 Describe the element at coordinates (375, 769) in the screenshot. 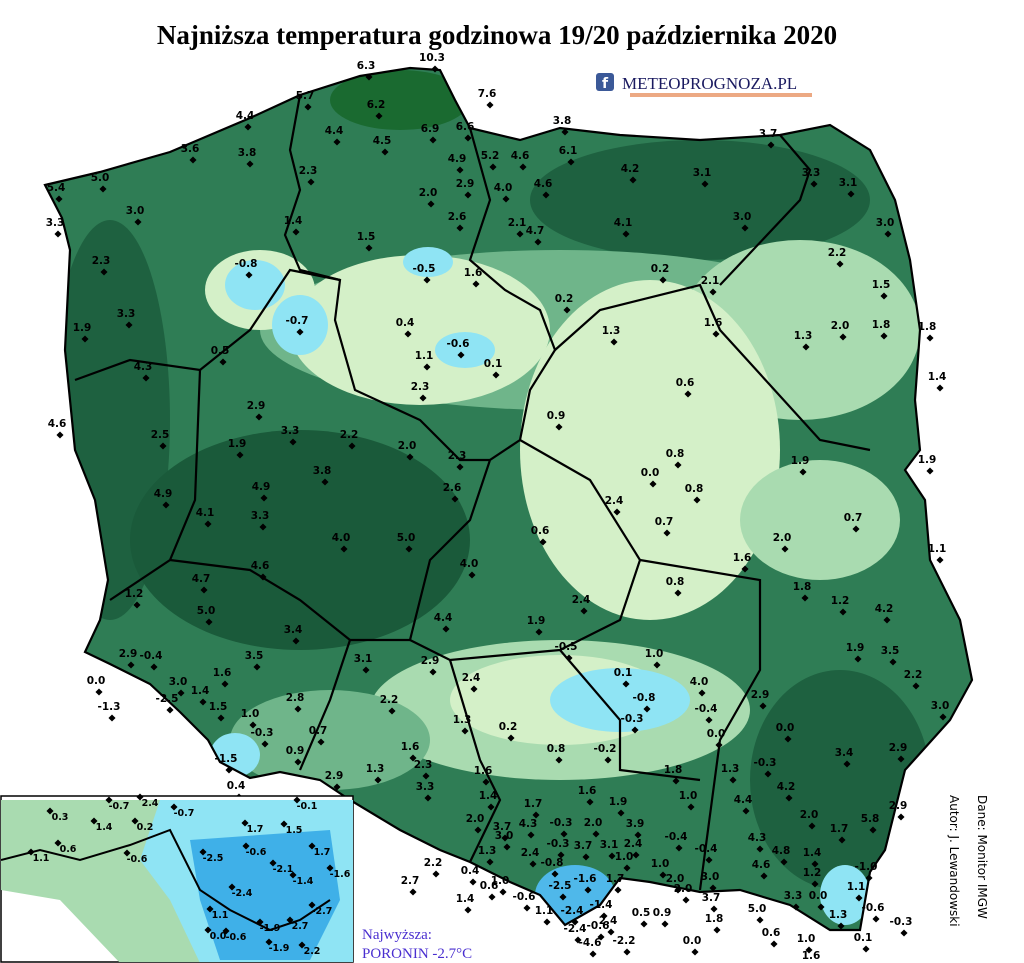

I see `station-temp: 1.3` at that location.